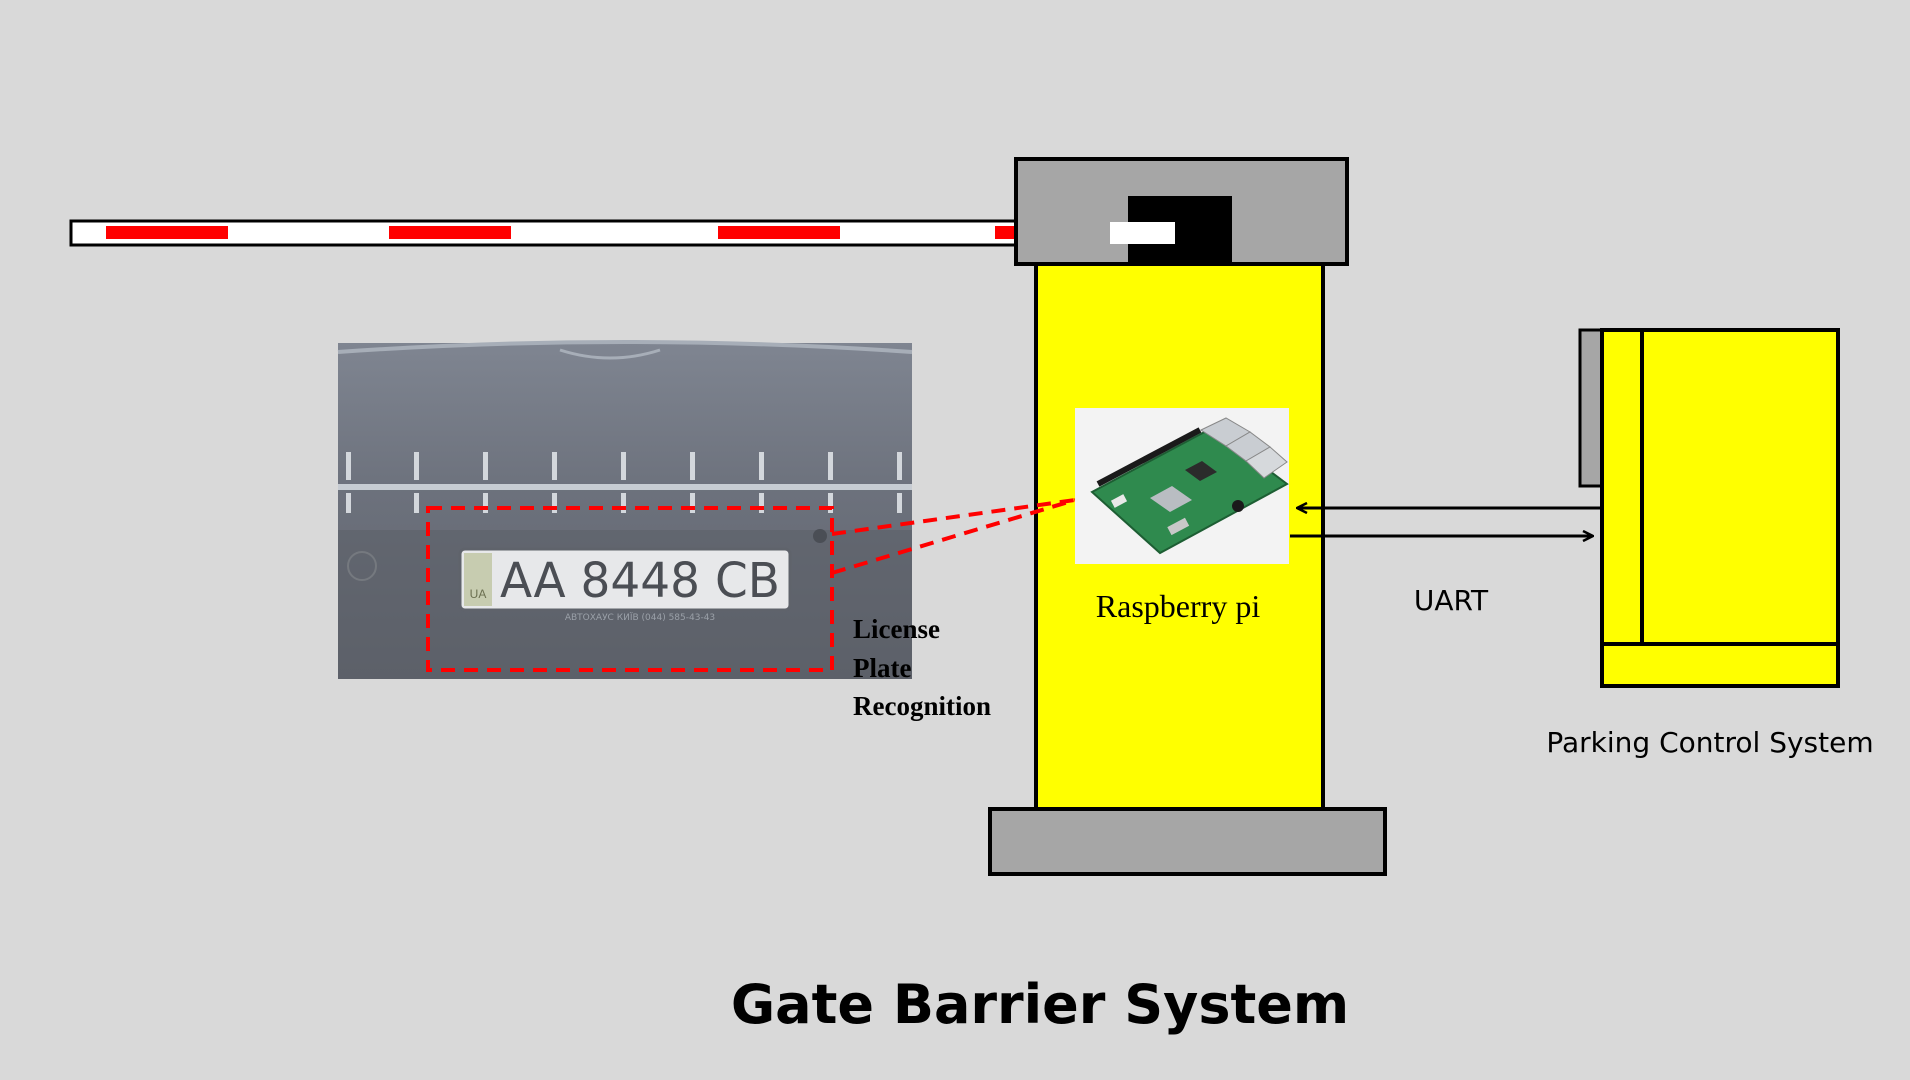 The width and height of the screenshot is (1910, 1080). Describe the element at coordinates (478, 594) in the screenshot. I see `plate-country-code: UA` at that location.